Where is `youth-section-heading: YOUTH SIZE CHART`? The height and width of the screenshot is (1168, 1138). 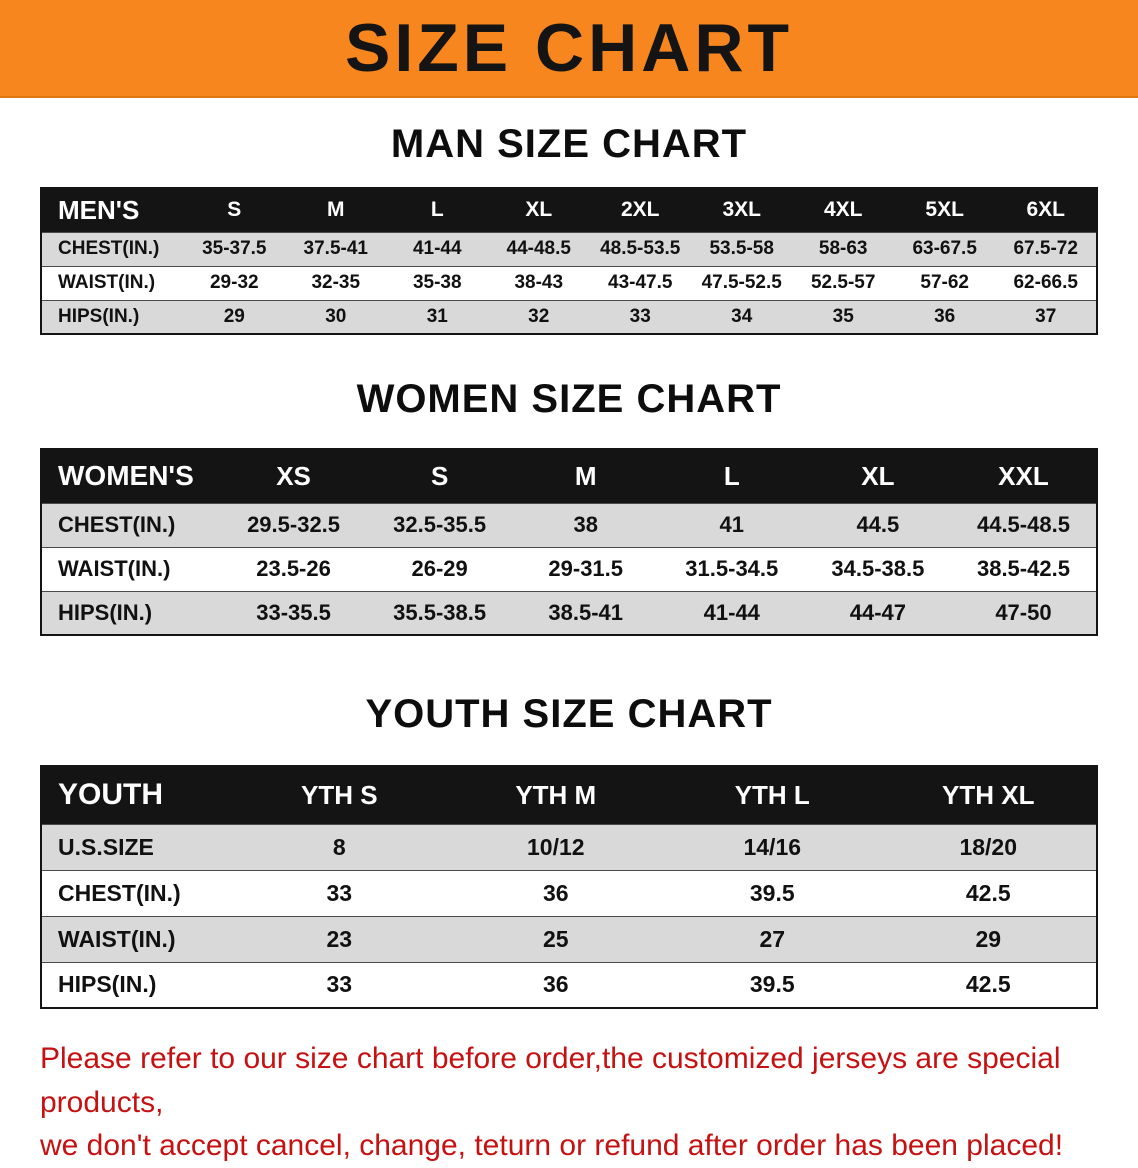 youth-section-heading: YOUTH SIZE CHART is located at coordinates (569, 714).